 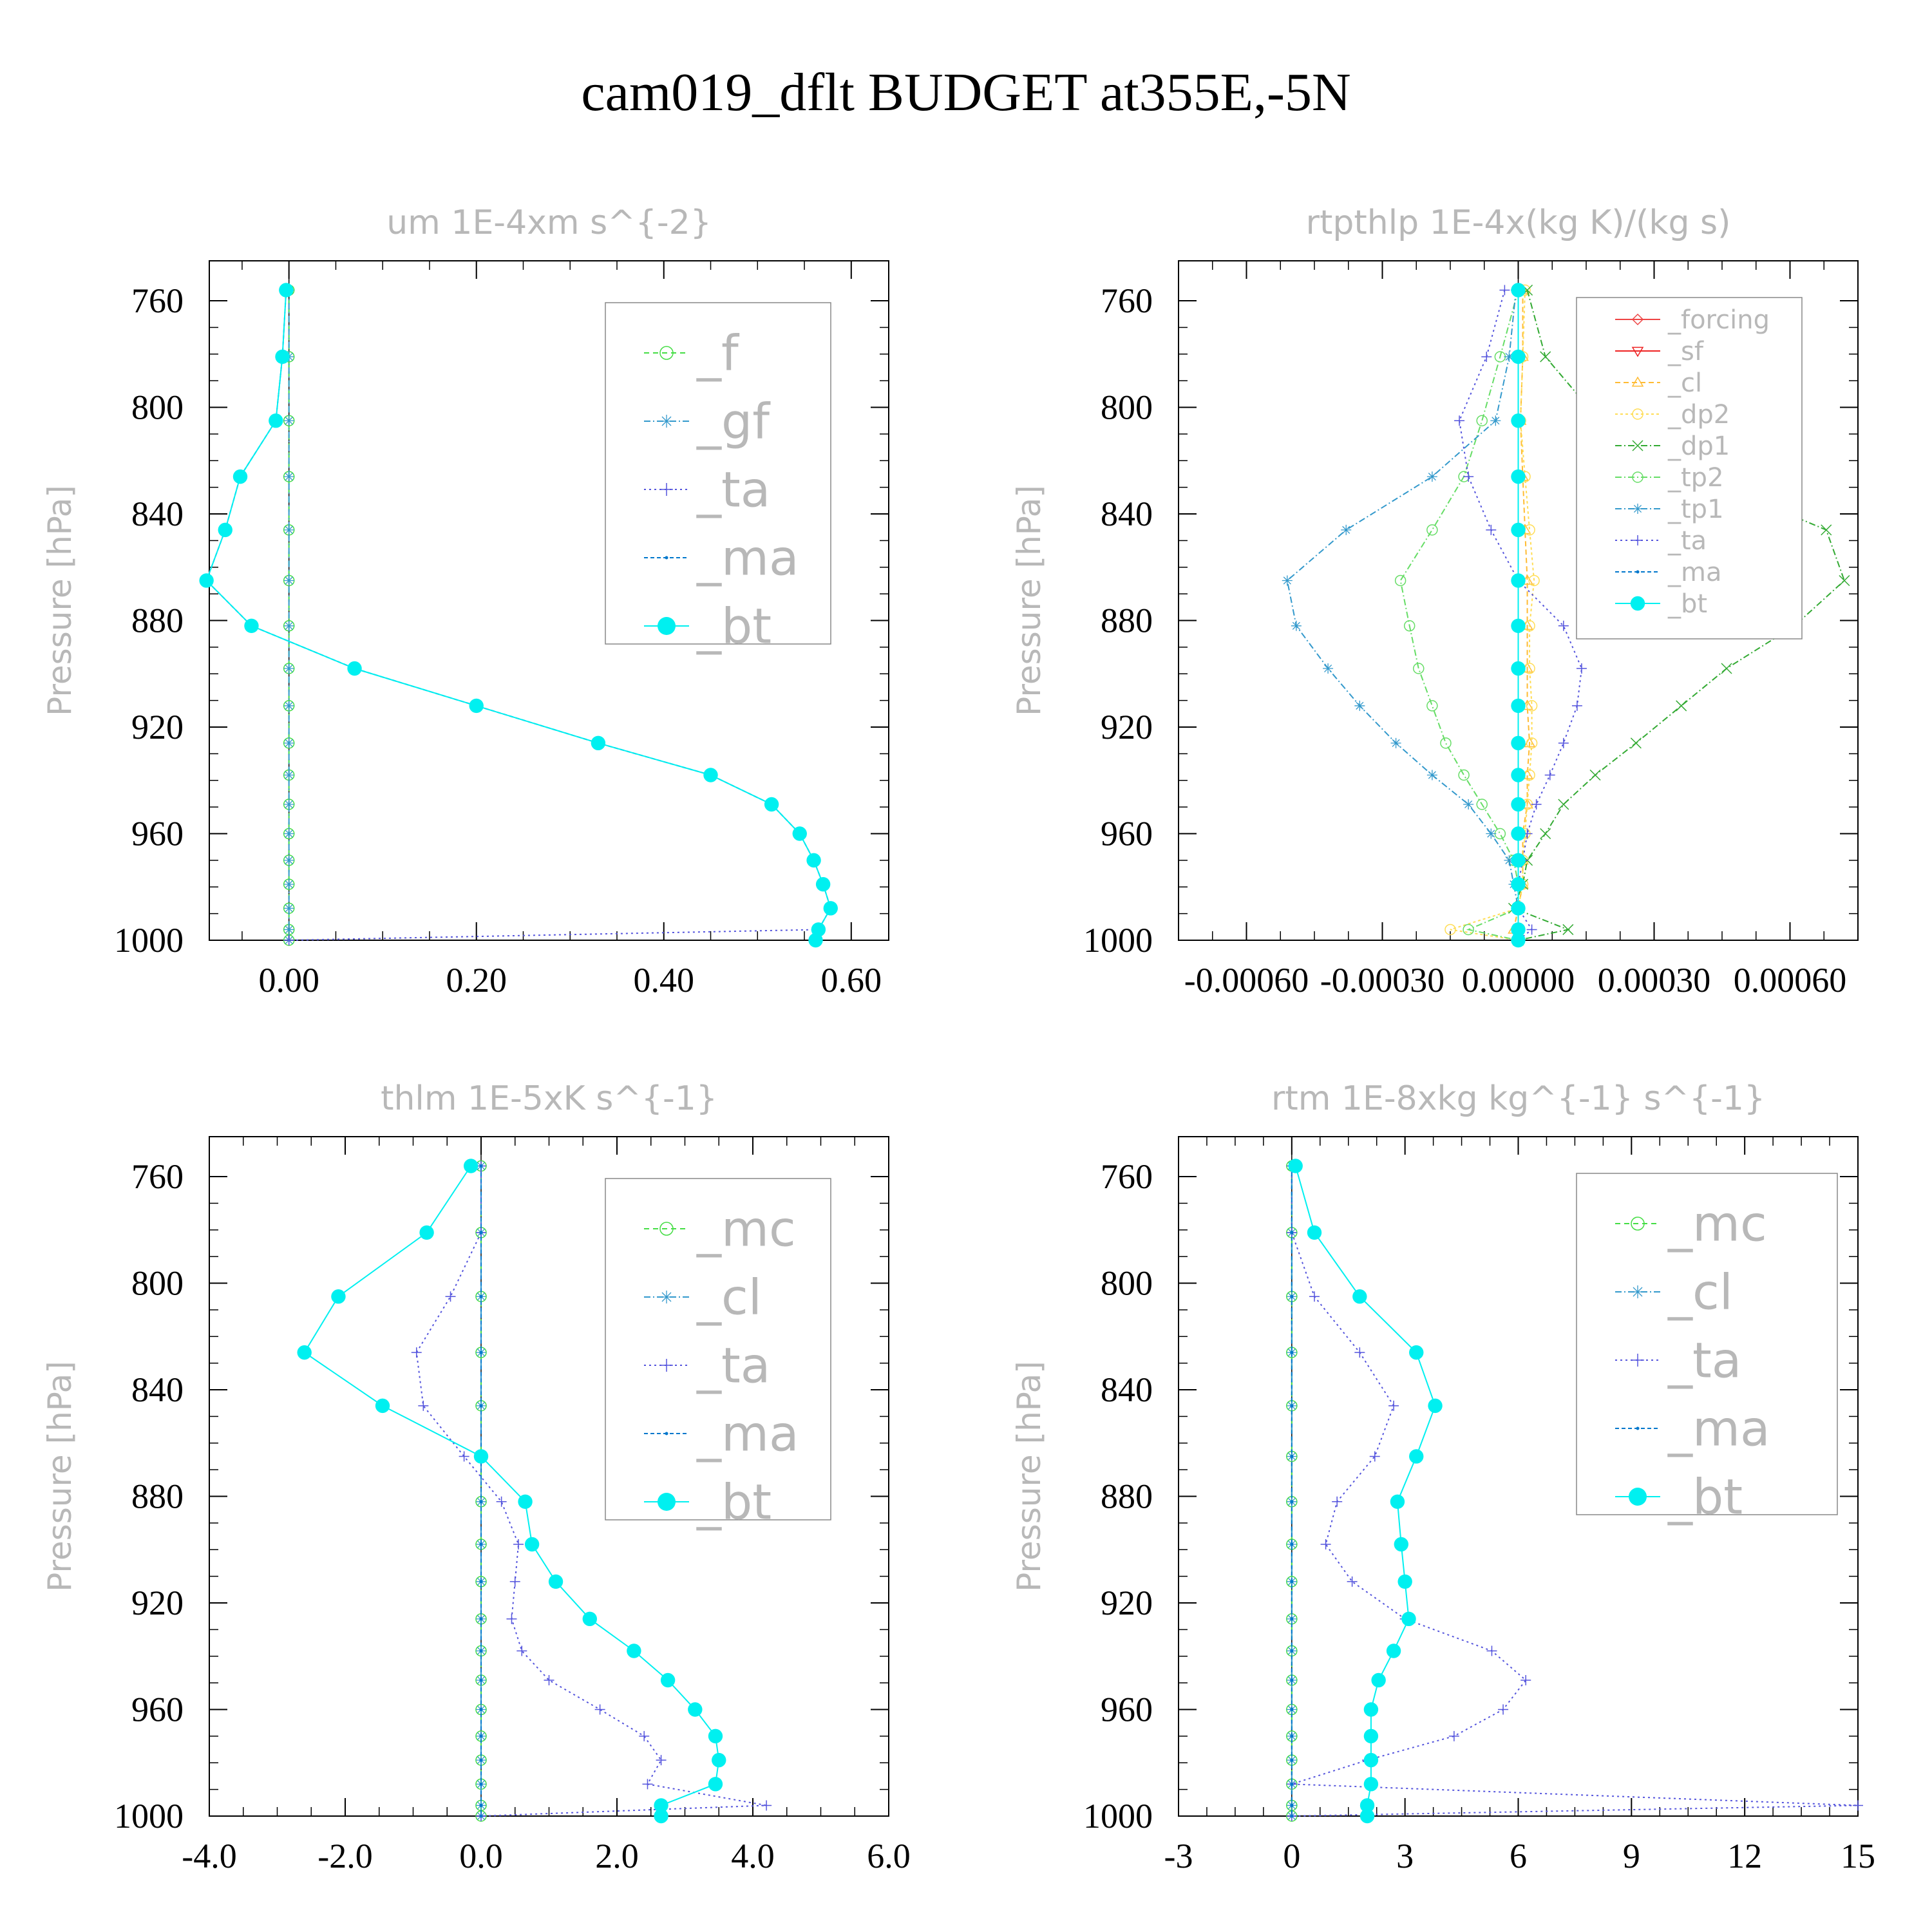 What do you see at coordinates (1696, 478) in the screenshot?
I see `legend-label: _tp2` at bounding box center [1696, 478].